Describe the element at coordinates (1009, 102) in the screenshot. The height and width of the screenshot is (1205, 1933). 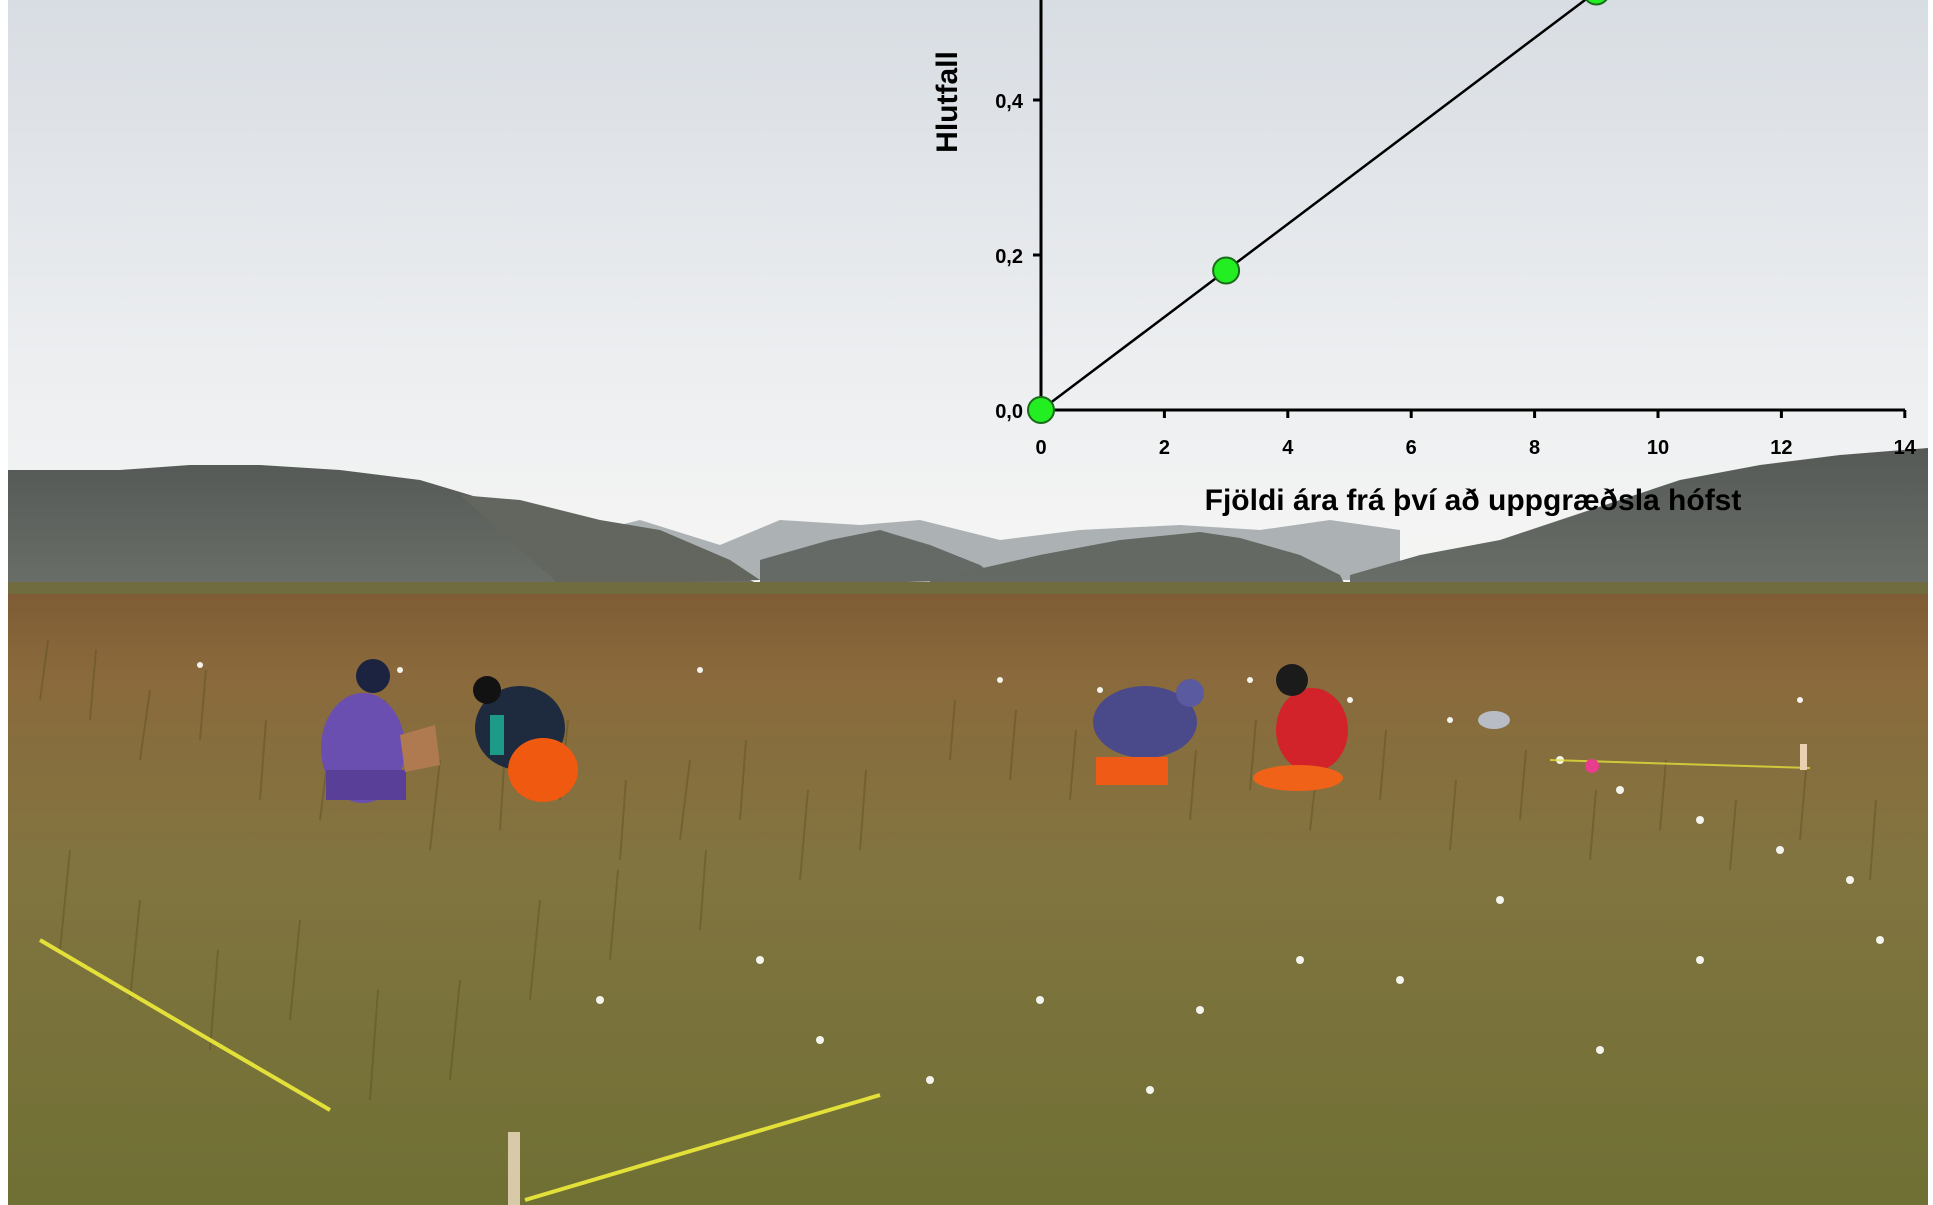
I see `y-tick-label: 0,4` at that location.